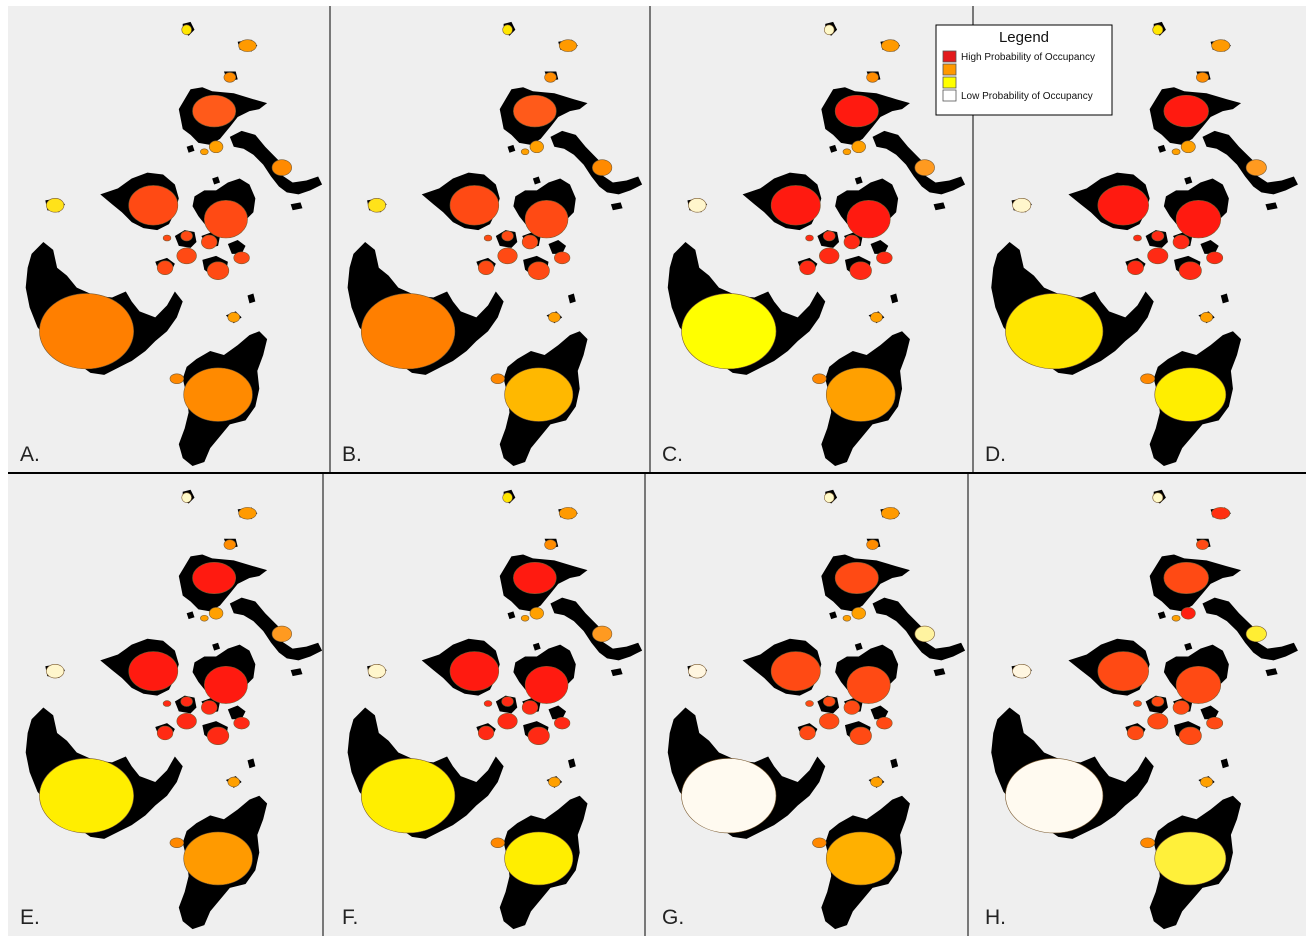 The height and width of the screenshot is (937, 1314). I want to click on panel-label: F., so click(350, 917).